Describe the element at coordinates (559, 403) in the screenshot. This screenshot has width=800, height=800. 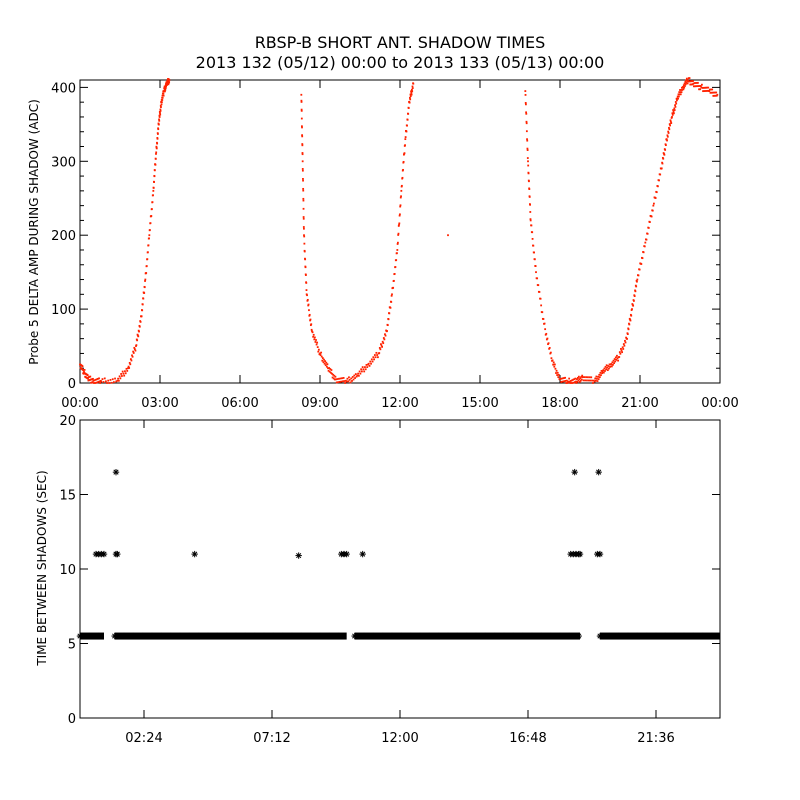
I see `top-x-tick-label: 18:00` at that location.